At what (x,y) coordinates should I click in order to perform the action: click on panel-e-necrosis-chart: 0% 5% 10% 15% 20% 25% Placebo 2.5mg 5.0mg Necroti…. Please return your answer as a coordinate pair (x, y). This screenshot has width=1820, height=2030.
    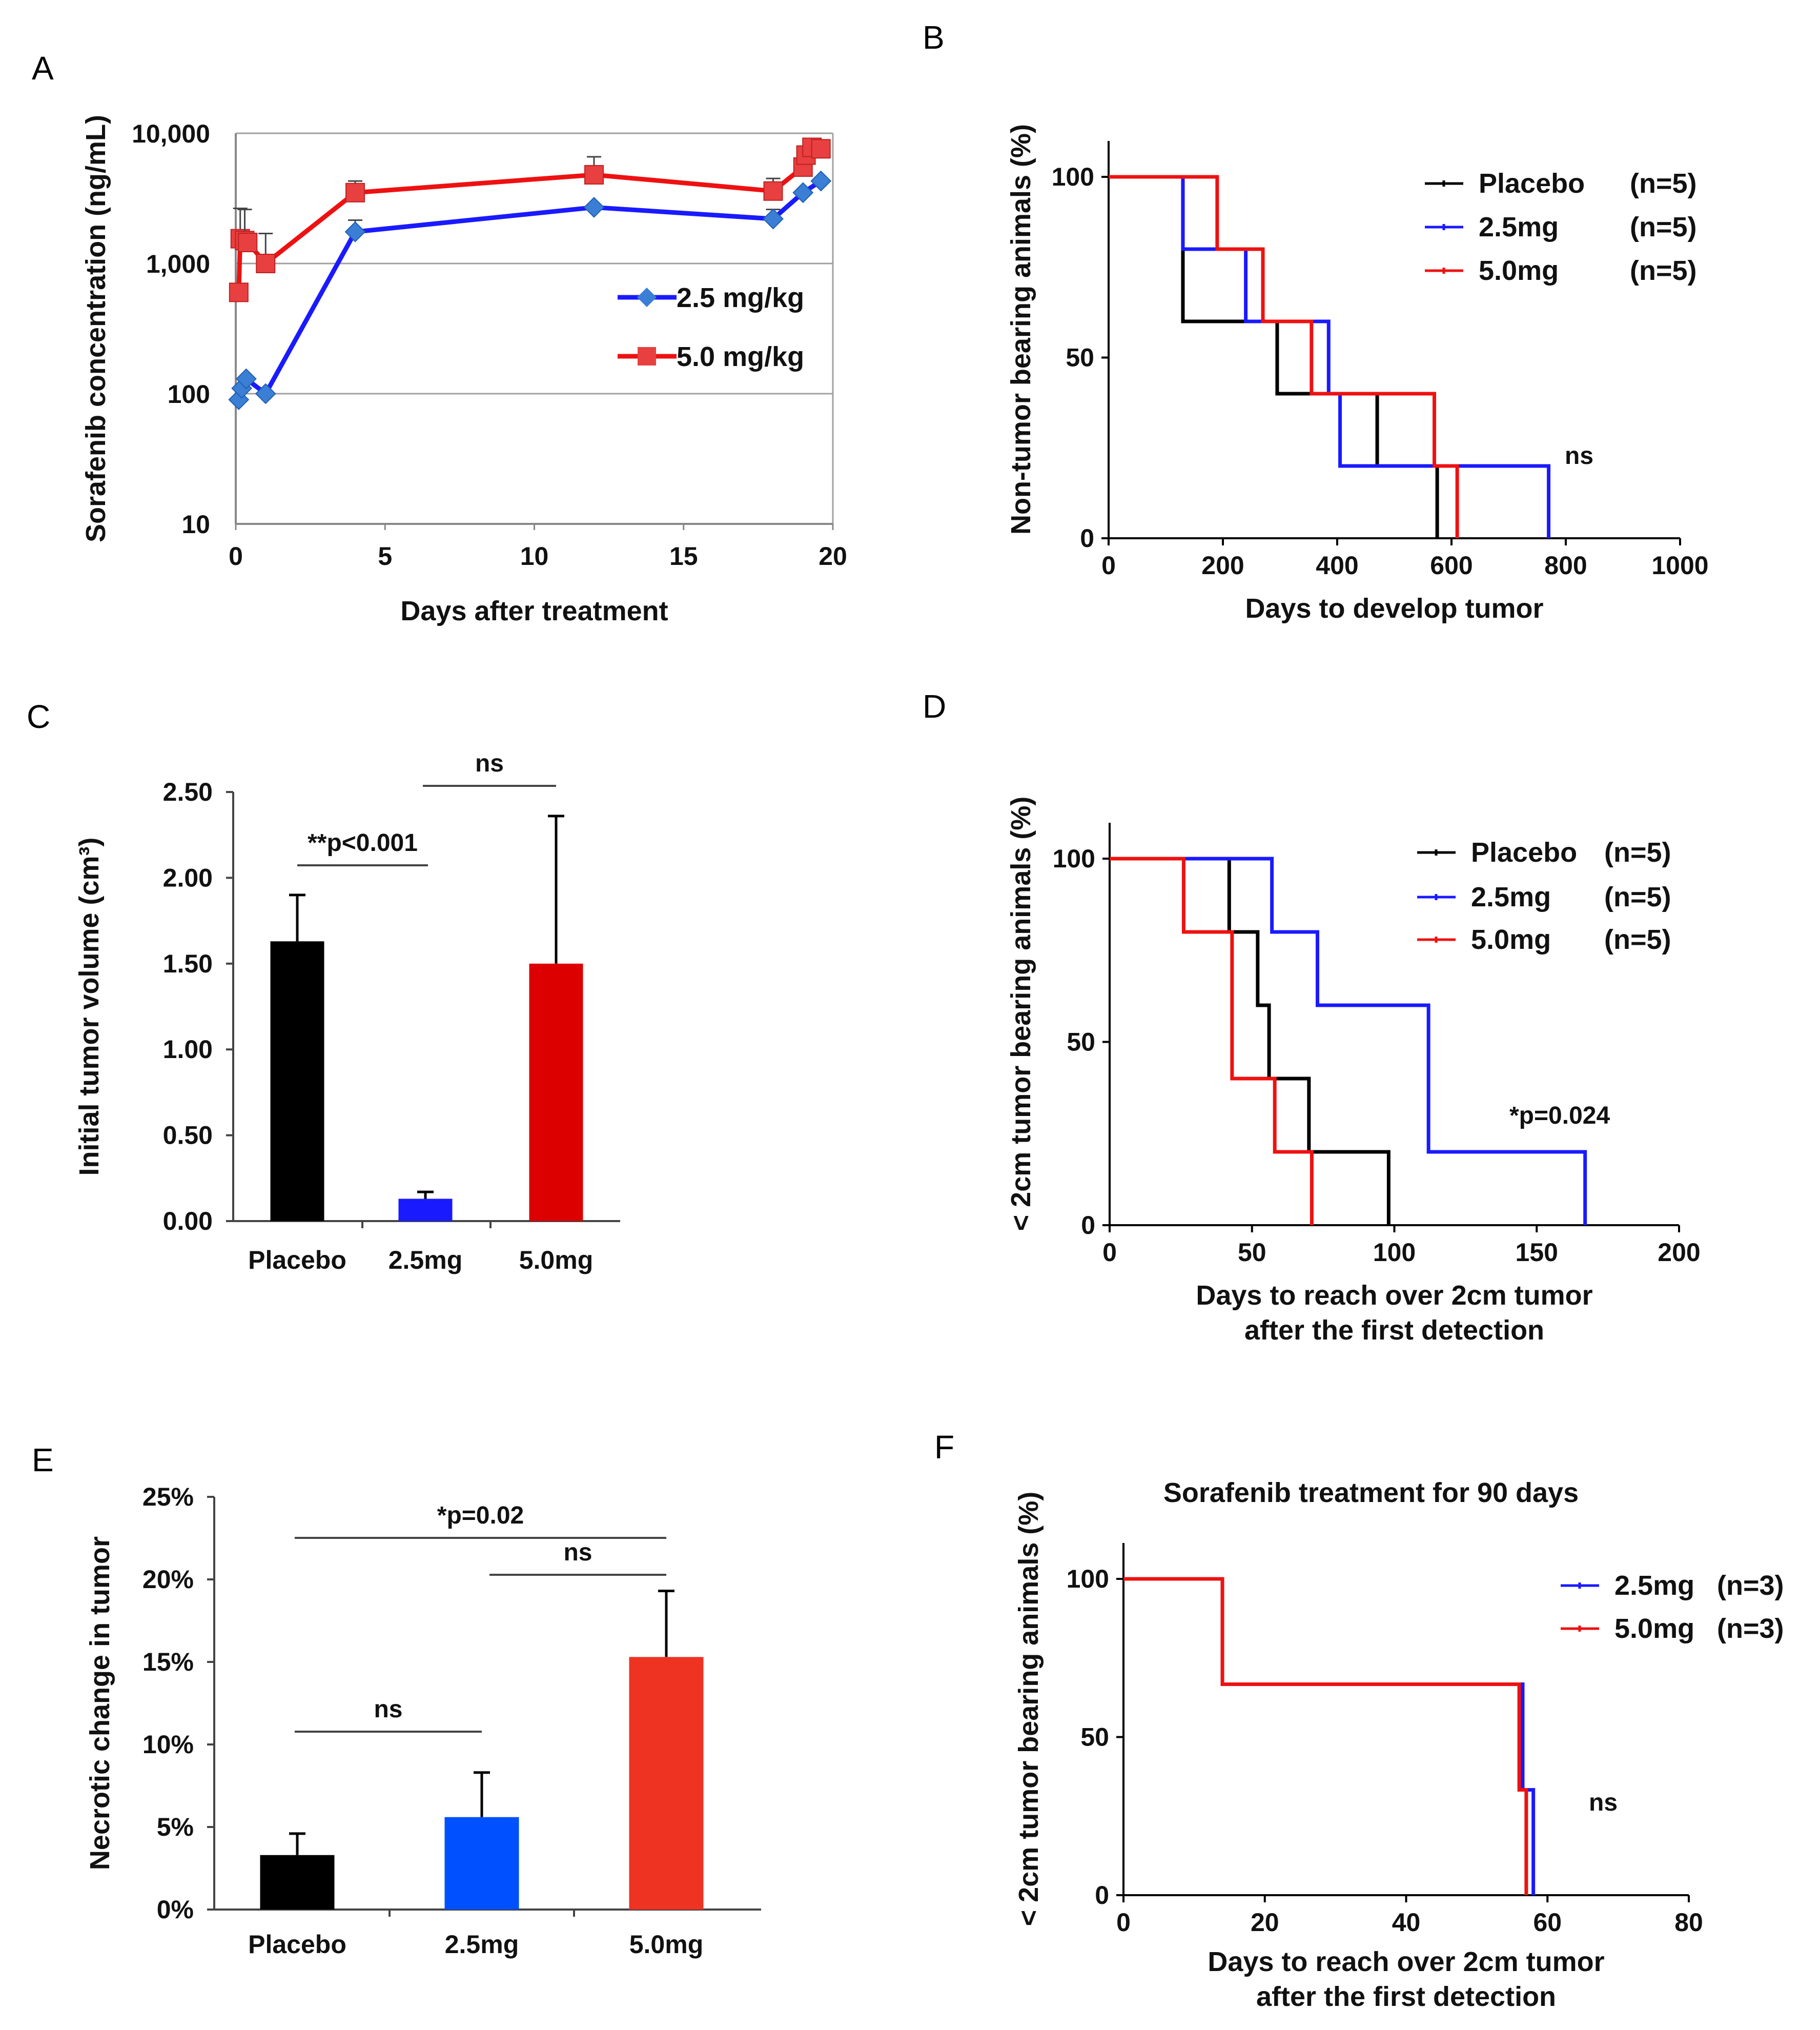
    Looking at the image, I should click on (423, 1721).